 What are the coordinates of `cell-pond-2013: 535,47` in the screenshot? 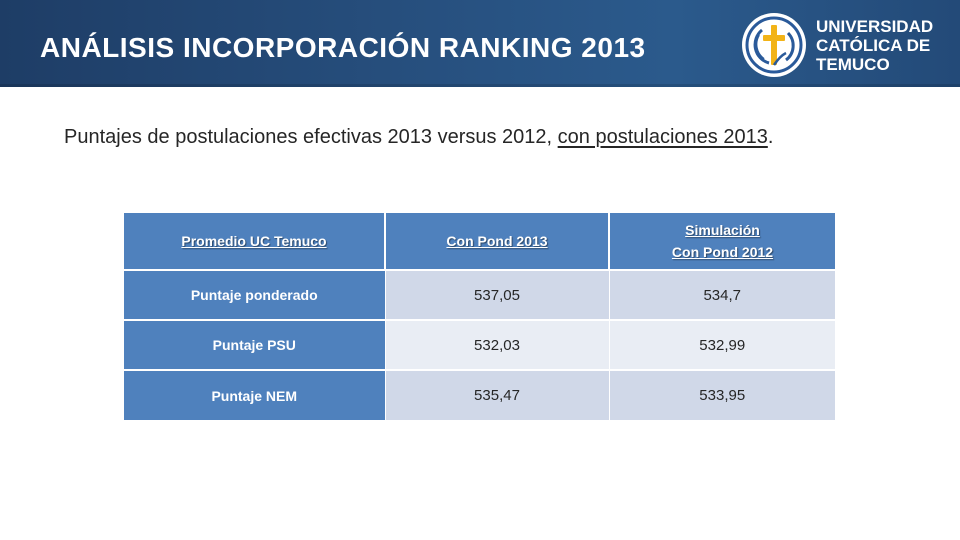 It's located at (496, 394).